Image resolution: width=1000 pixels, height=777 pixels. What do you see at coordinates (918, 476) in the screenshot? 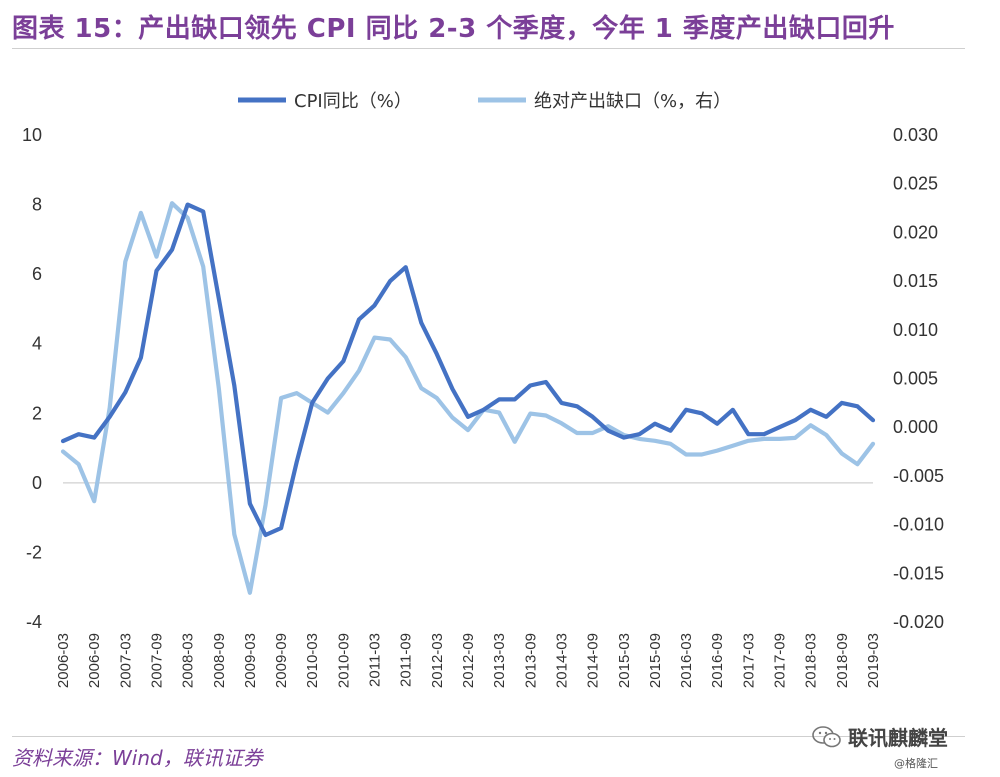
I see `right-tick-label: -0.005` at bounding box center [918, 476].